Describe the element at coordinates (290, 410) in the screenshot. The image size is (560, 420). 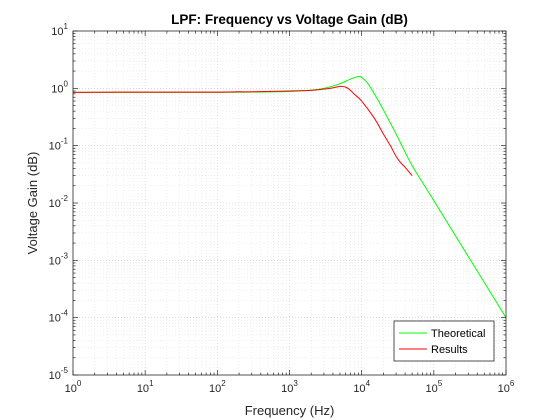
I see `x-axis-label: Frequency (Hz)` at that location.